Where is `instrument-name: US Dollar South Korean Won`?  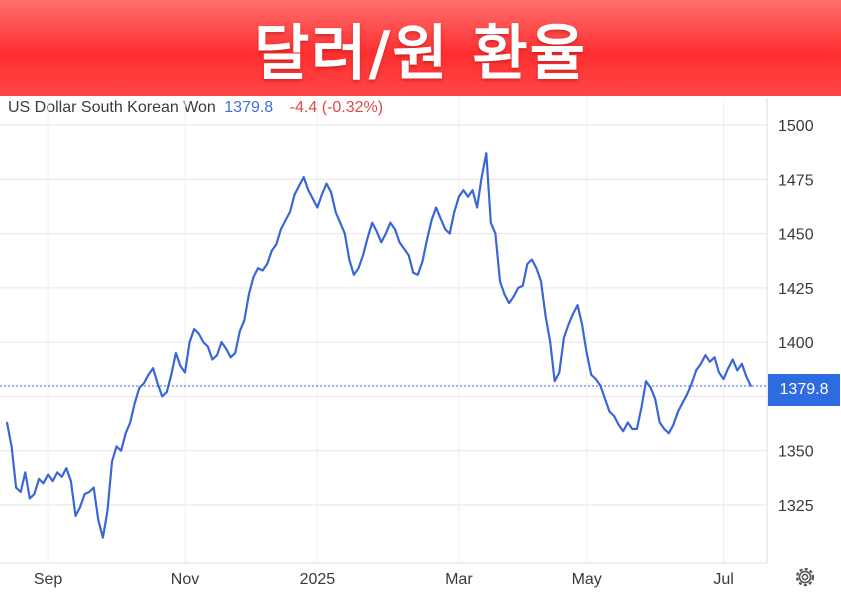
instrument-name: US Dollar South Korean Won is located at coordinates (112, 107).